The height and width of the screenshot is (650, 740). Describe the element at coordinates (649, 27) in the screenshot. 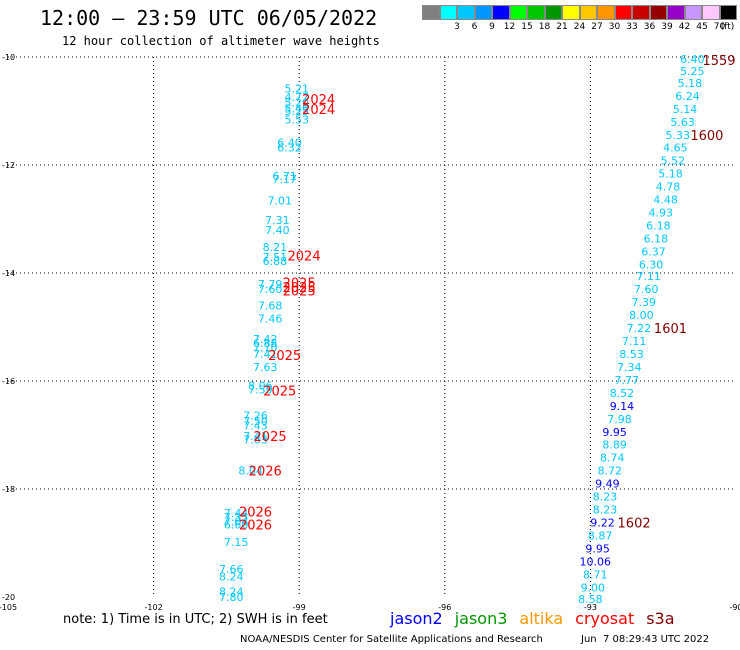

I see `legend-label: 36` at that location.